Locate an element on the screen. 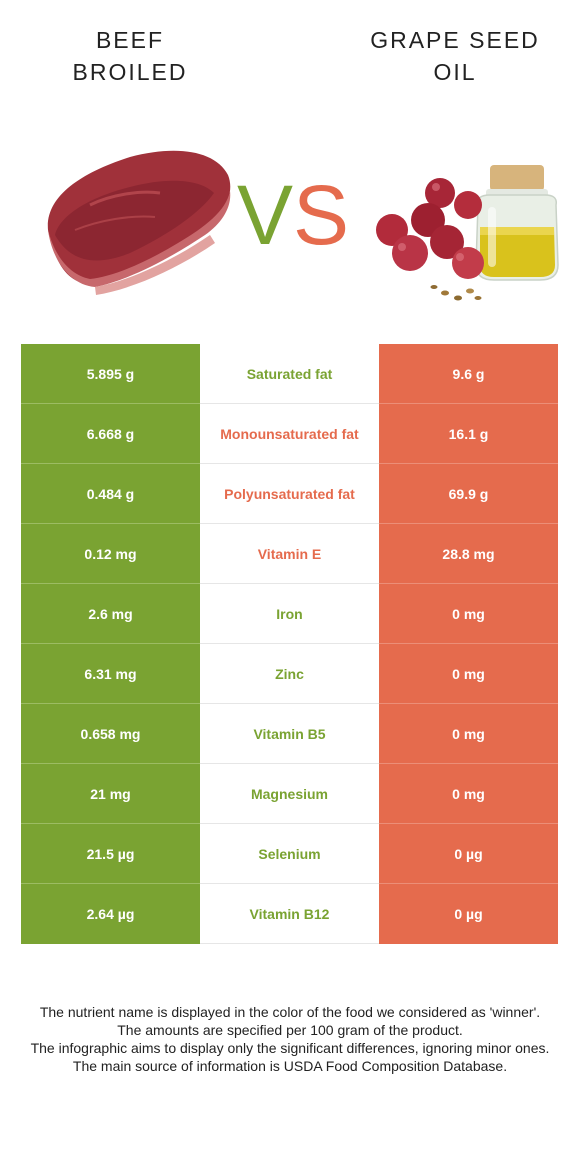 Image resolution: width=580 pixels, height=1174 pixels. grapeseed-oil-value: 16.1 g is located at coordinates (468, 434).